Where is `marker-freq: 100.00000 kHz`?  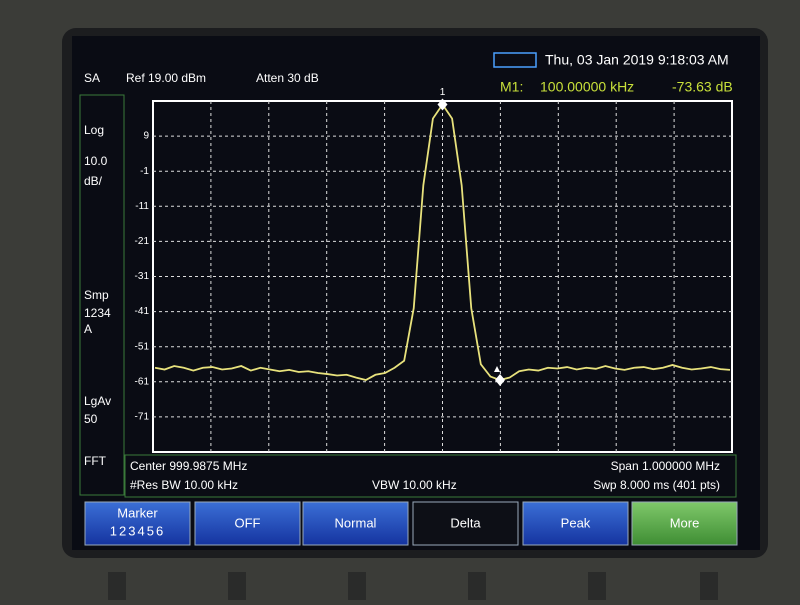
marker-freq: 100.00000 kHz is located at coordinates (587, 87).